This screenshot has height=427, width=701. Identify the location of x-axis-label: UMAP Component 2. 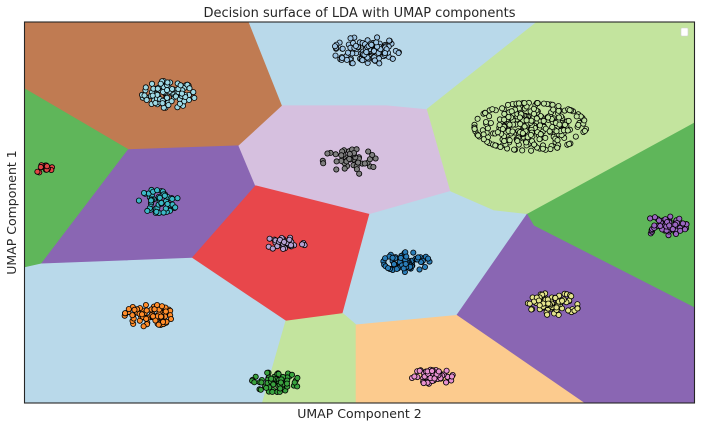
(359, 413).